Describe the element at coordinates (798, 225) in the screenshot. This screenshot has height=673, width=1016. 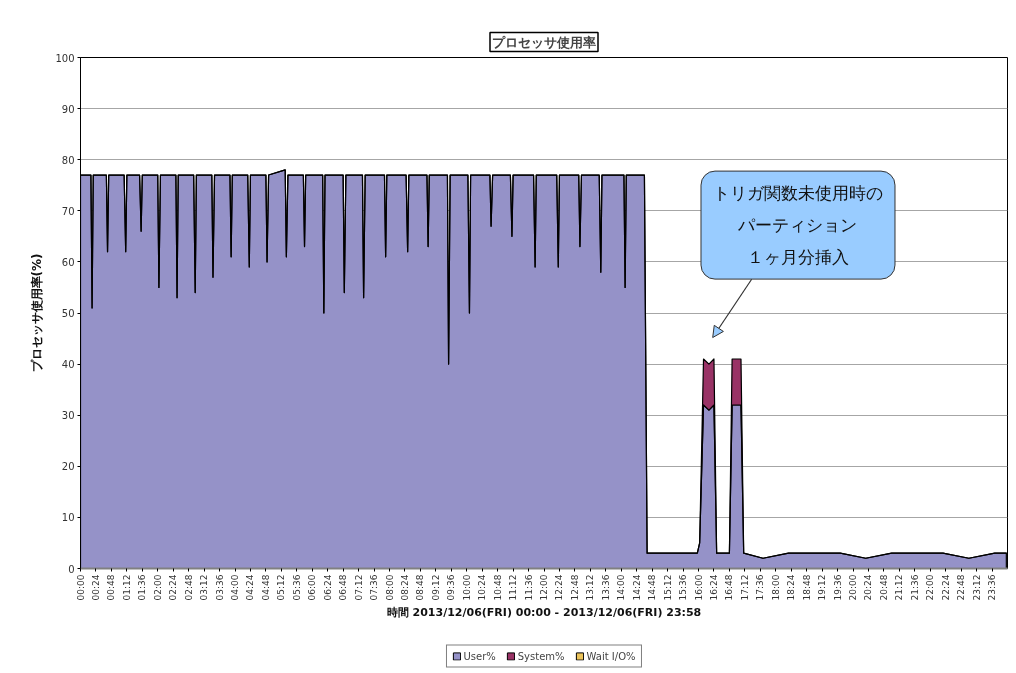
I see `annotation: トリガ関数未使用時のパーティション１ヶ月分挿入` at that location.